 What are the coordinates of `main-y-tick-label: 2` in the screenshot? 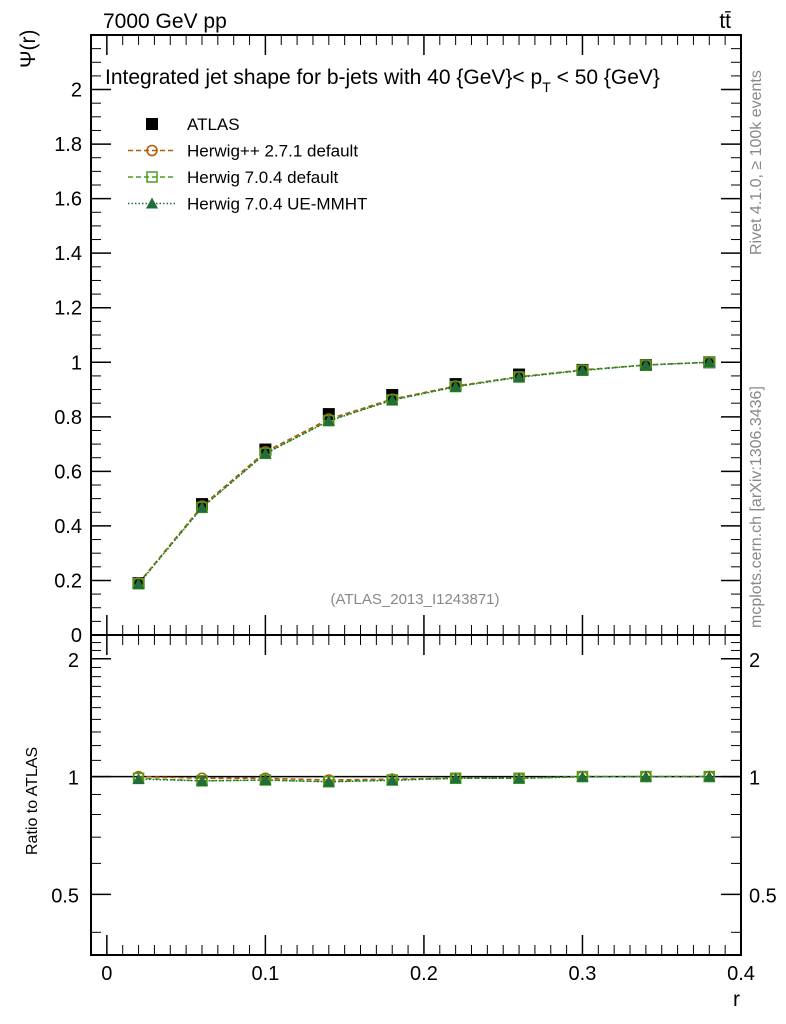 It's located at (76, 91).